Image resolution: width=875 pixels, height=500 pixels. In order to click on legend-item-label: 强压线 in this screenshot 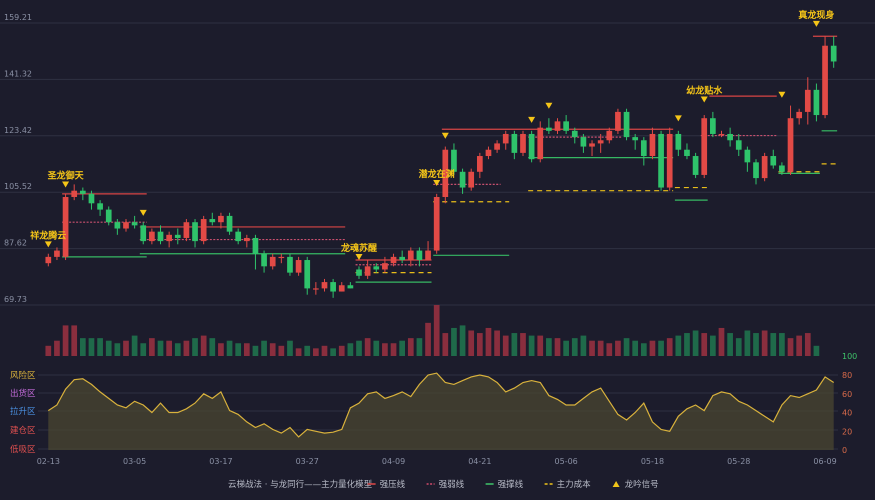, I will do `click(393, 484)`.